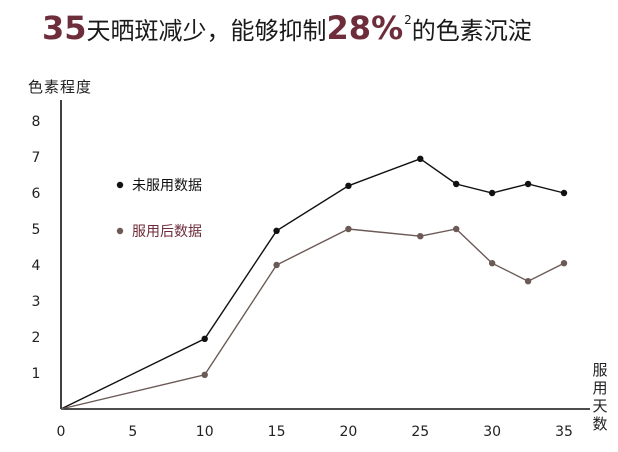  What do you see at coordinates (599, 388) in the screenshot?
I see `x-axis-label-char: 用` at bounding box center [599, 388].